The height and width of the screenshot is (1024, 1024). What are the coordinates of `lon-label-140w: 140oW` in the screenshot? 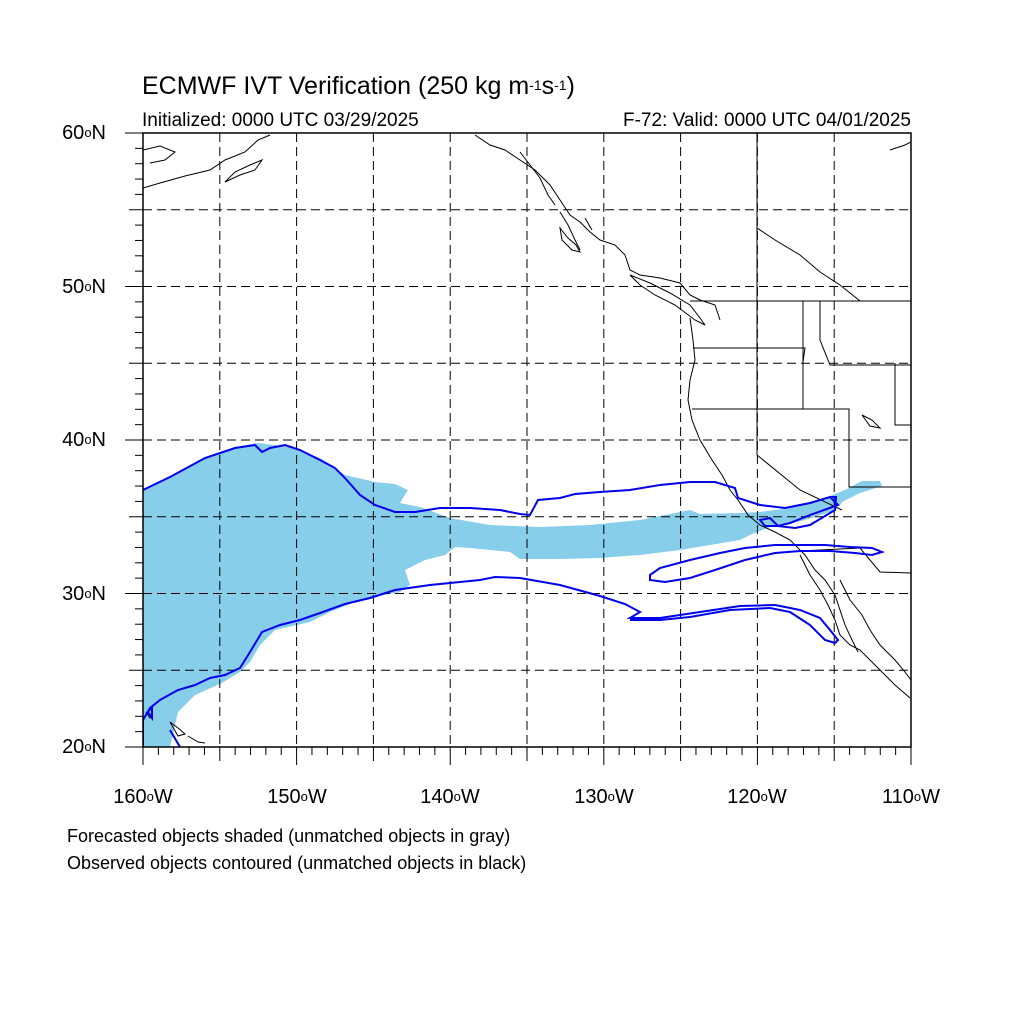 It's located at (450, 797).